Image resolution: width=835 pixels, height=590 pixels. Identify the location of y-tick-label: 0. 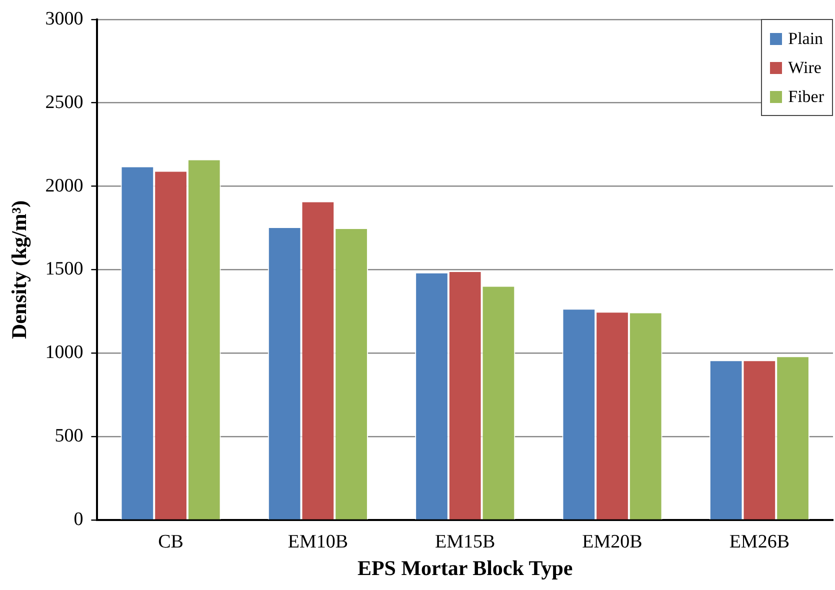
(79, 519).